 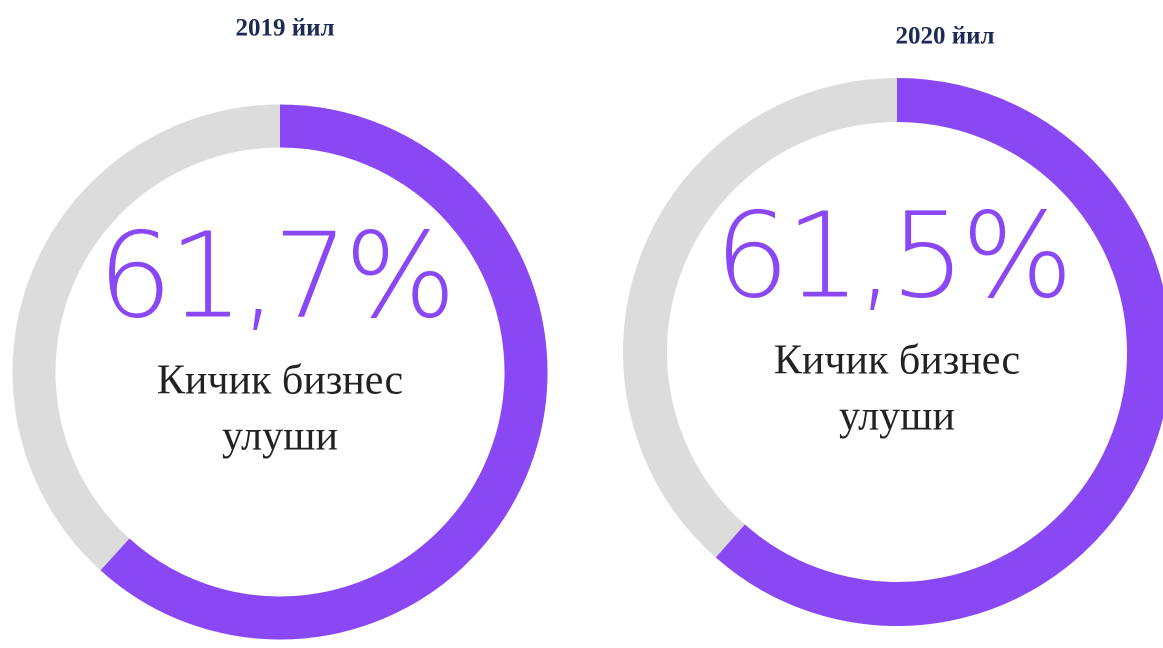 I want to click on value-label: 61,7%, so click(x=275, y=275).